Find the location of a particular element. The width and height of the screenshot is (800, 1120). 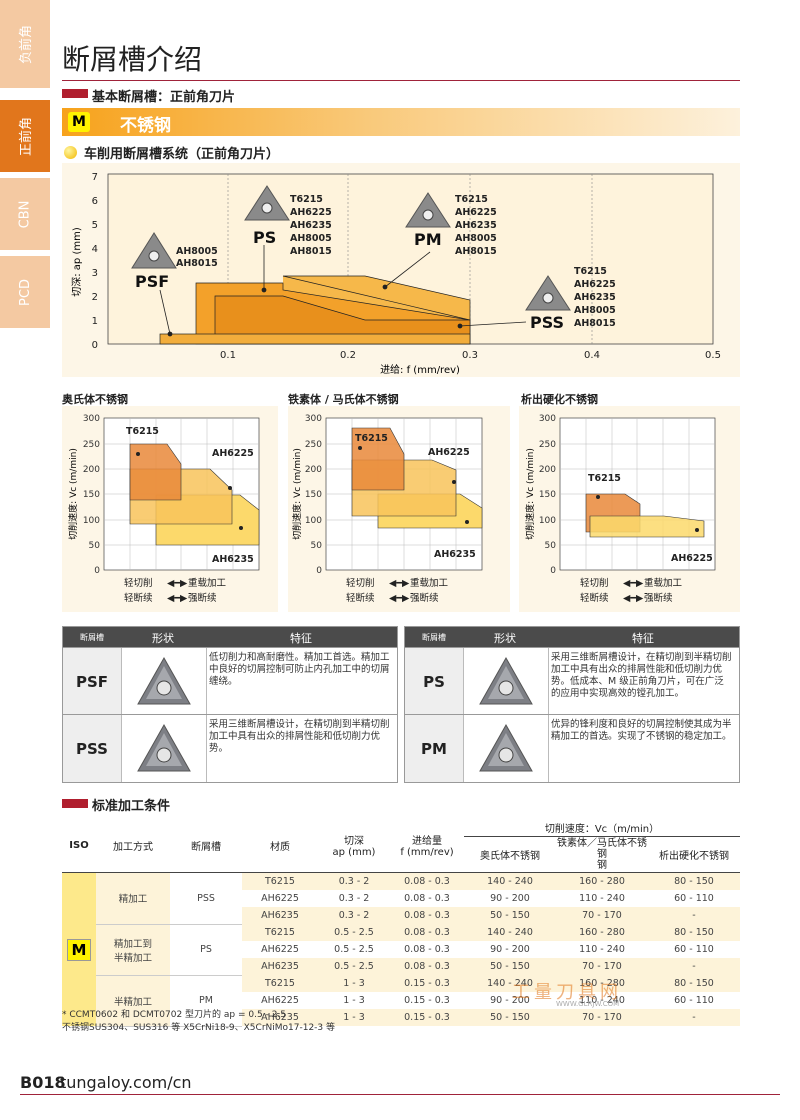

header-breaker: 断屑槽 is located at coordinates (92, 637).